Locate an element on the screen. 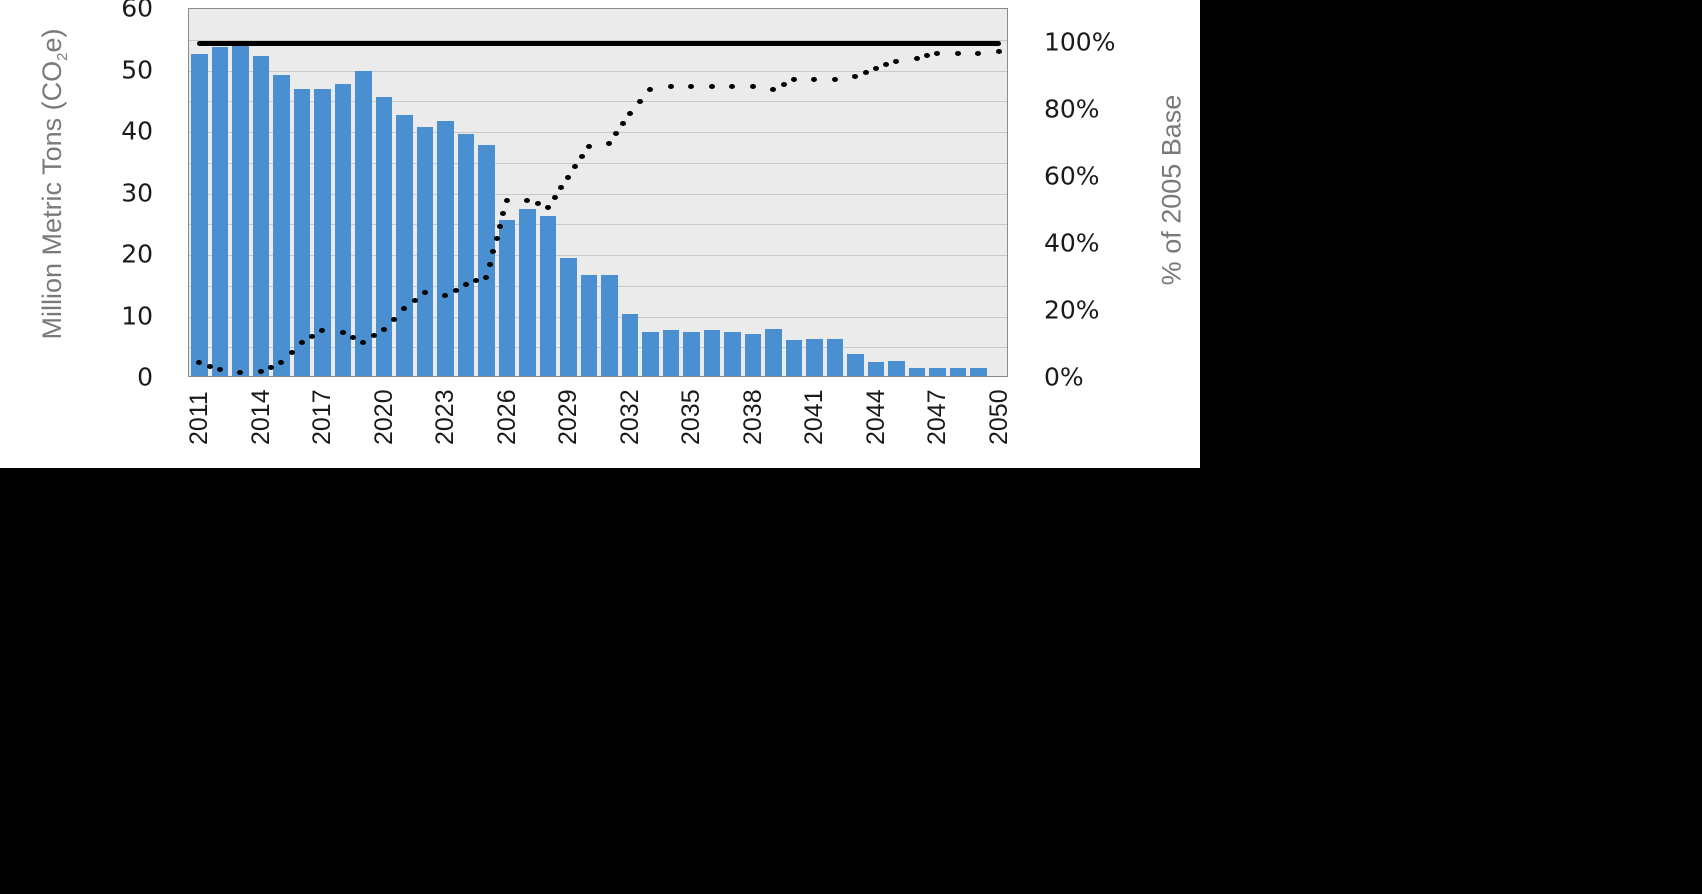 Image resolution: width=1702 pixels, height=894 pixels. percent-dot-2041 is located at coordinates (814, 80).